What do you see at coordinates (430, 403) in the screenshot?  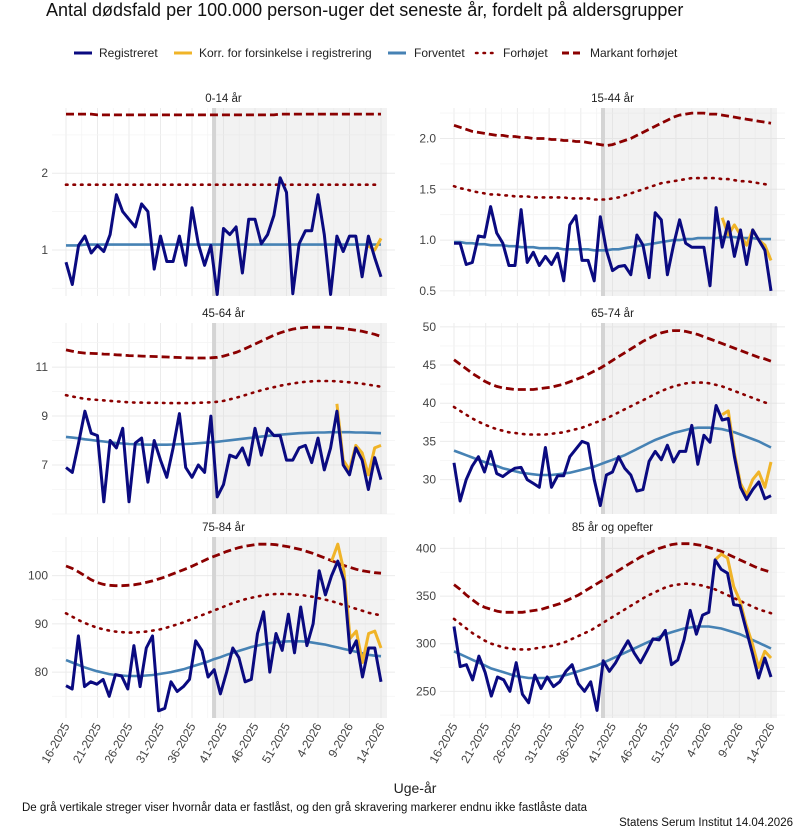 I see `y-tick-label: 40` at bounding box center [430, 403].